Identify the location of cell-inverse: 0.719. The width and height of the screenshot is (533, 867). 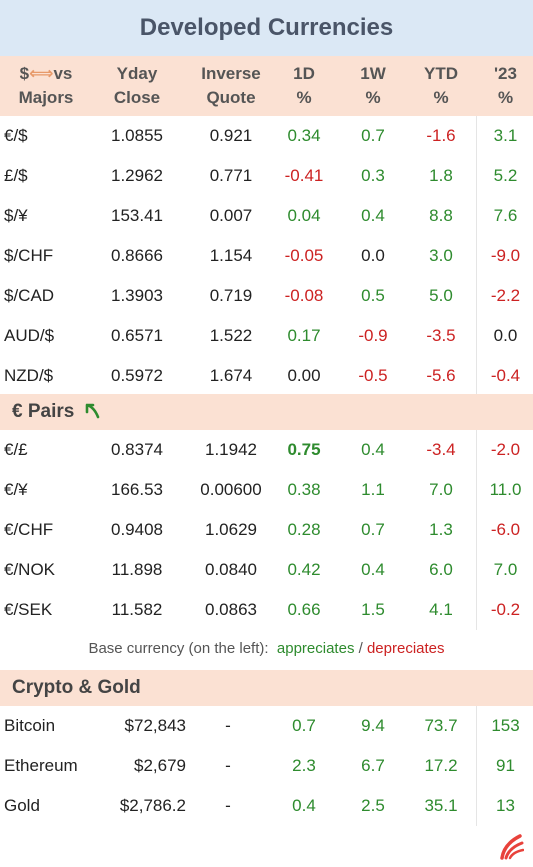
(231, 295).